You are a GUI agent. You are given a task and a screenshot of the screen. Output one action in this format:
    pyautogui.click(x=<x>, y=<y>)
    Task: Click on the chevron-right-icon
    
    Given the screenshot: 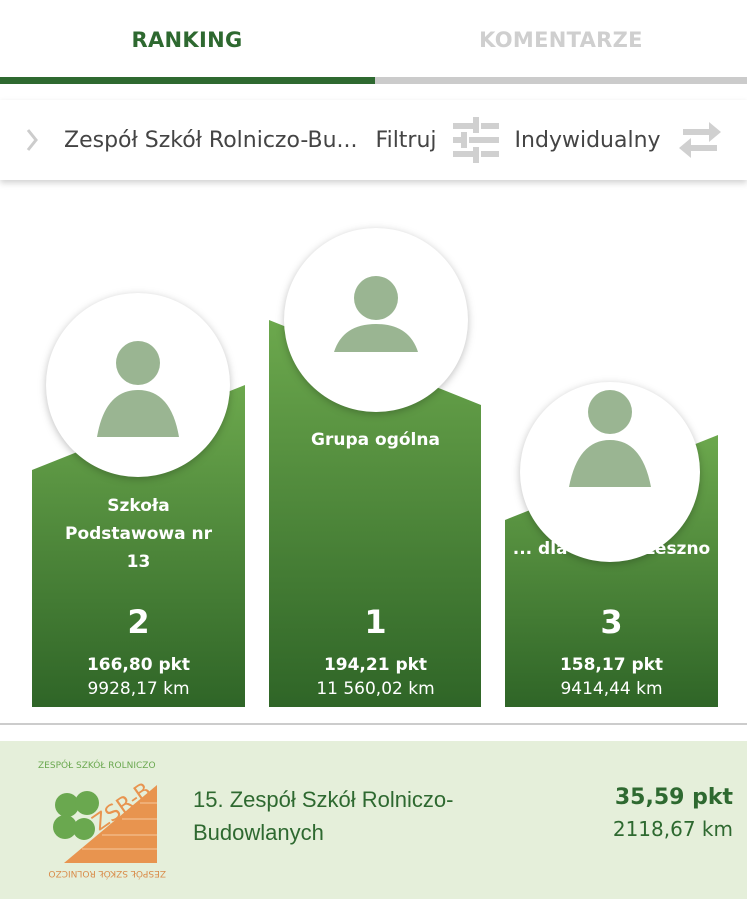 What is the action you would take?
    pyautogui.click(x=32, y=140)
    